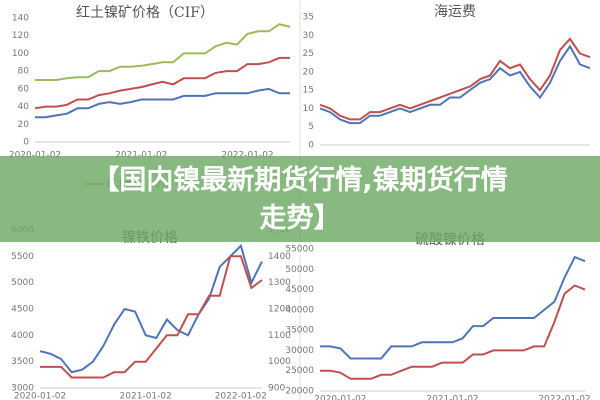 The image size is (600, 400). Describe the element at coordinates (279, 257) in the screenshot. I see `y2-tick-label: 1400` at that location.